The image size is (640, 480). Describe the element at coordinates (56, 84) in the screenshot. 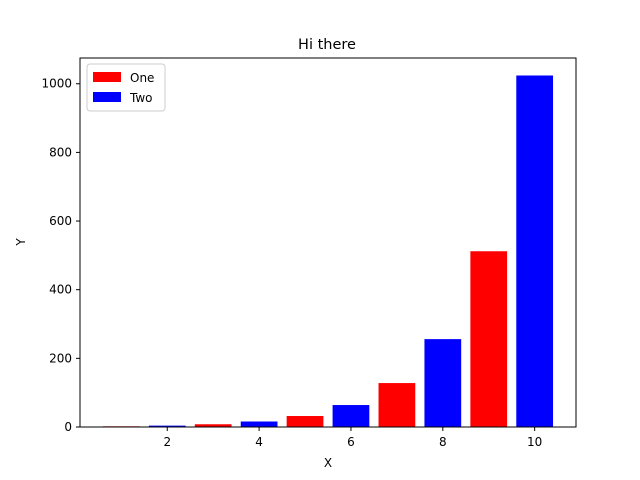

I see `y-tick-label: 1000` at that location.